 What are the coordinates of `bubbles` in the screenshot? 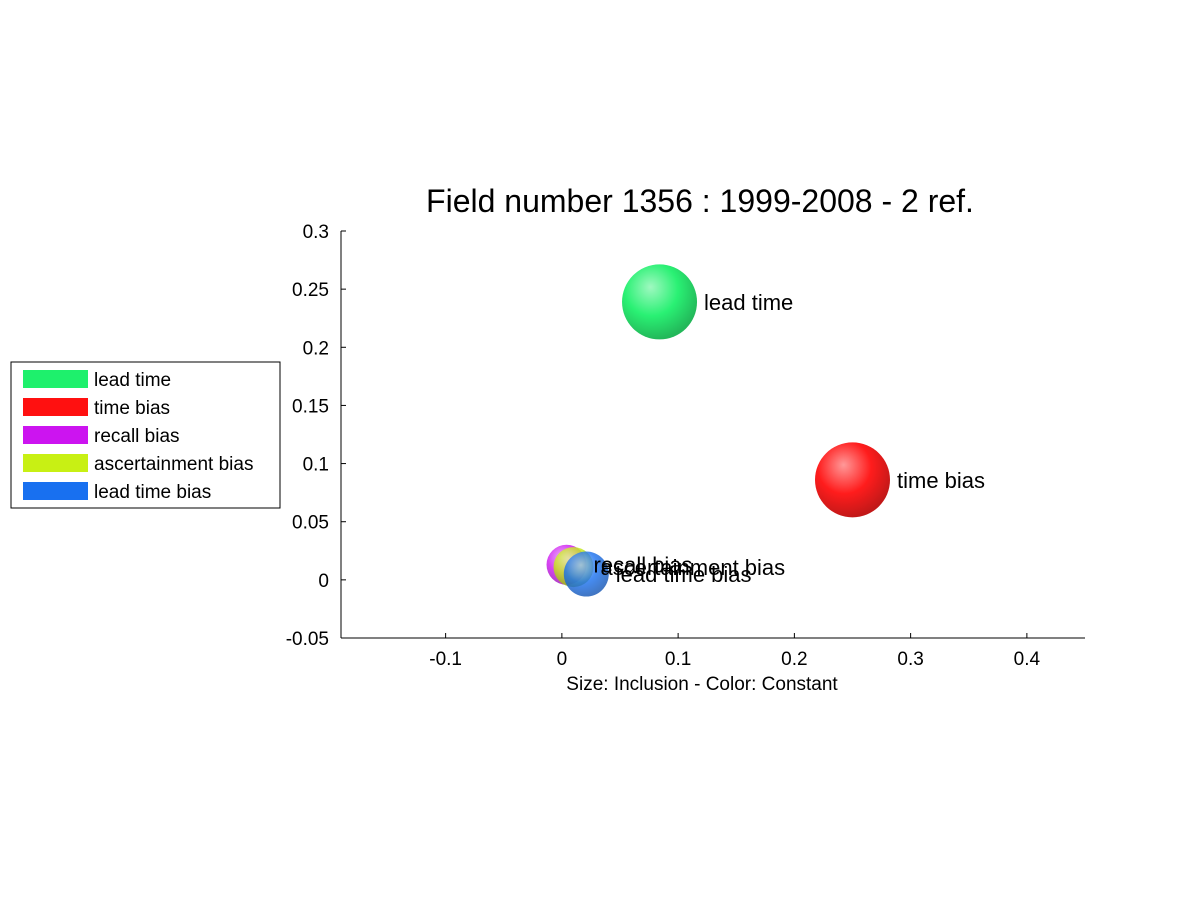 It's located at (718, 430).